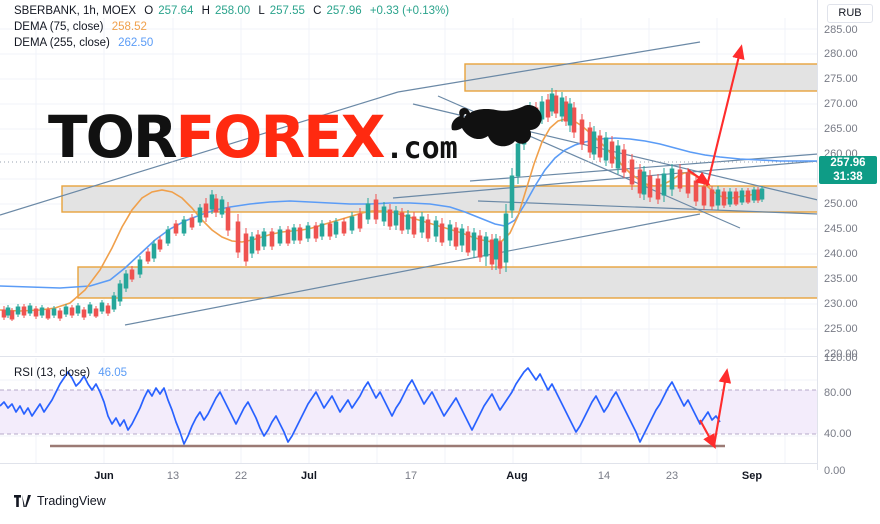  Describe the element at coordinates (841, 30) in the screenshot. I see `axis-tick-285: 285.00` at that location.